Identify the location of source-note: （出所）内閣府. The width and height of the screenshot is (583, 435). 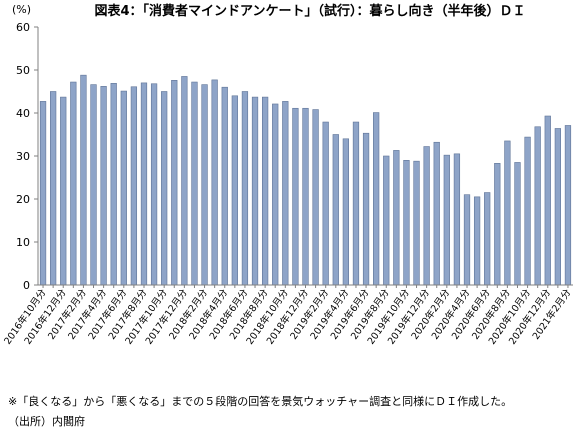
(46, 421).